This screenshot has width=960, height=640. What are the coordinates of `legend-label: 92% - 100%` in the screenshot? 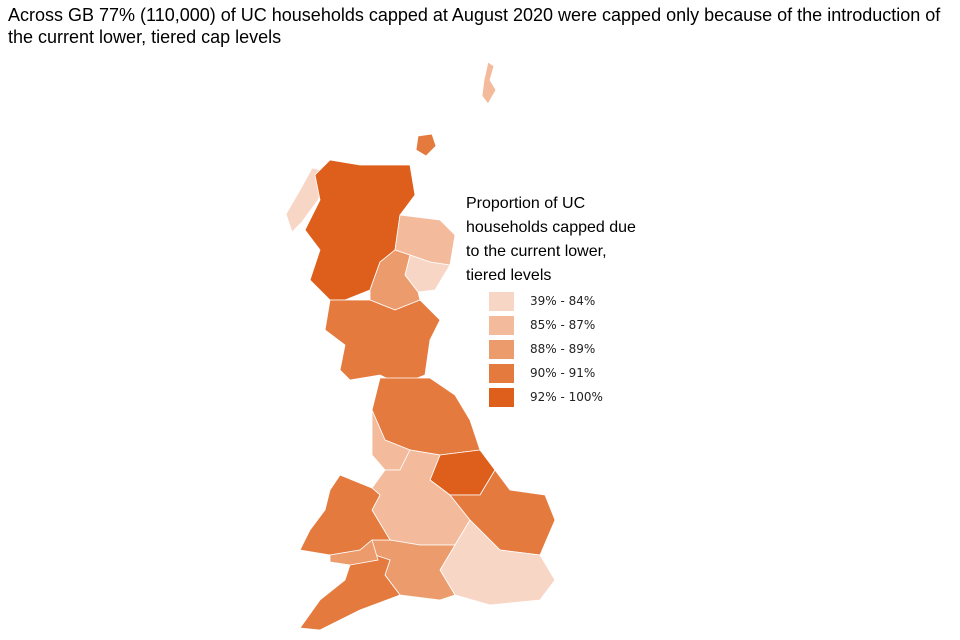 It's located at (566, 397).